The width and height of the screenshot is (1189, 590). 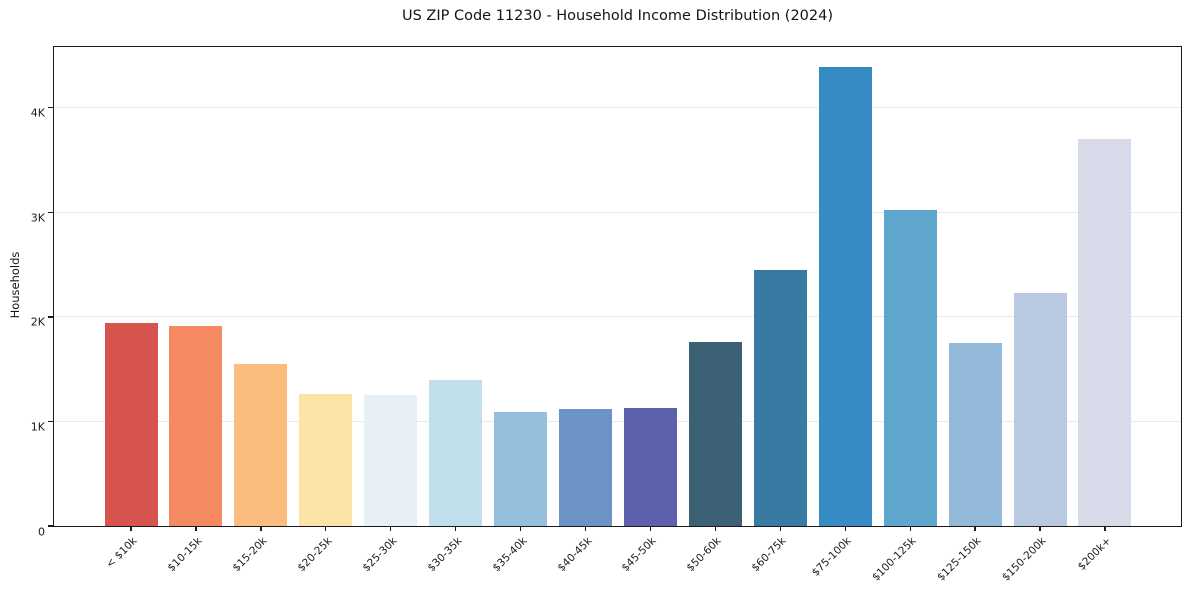 I want to click on y-tick-label: 3K, so click(x=37, y=218).